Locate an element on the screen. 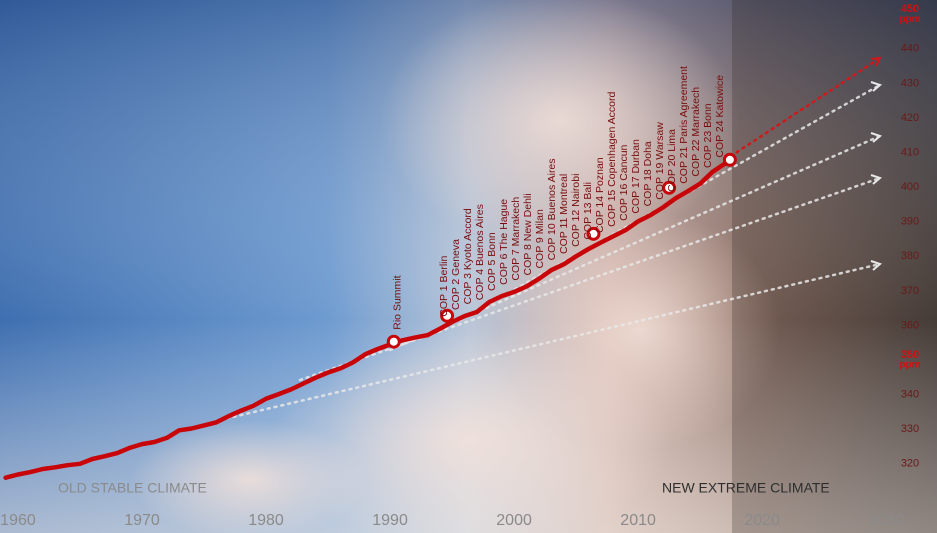 Image resolution: width=937 pixels, height=533 pixels. y-tick-label: 430 is located at coordinates (910, 83).